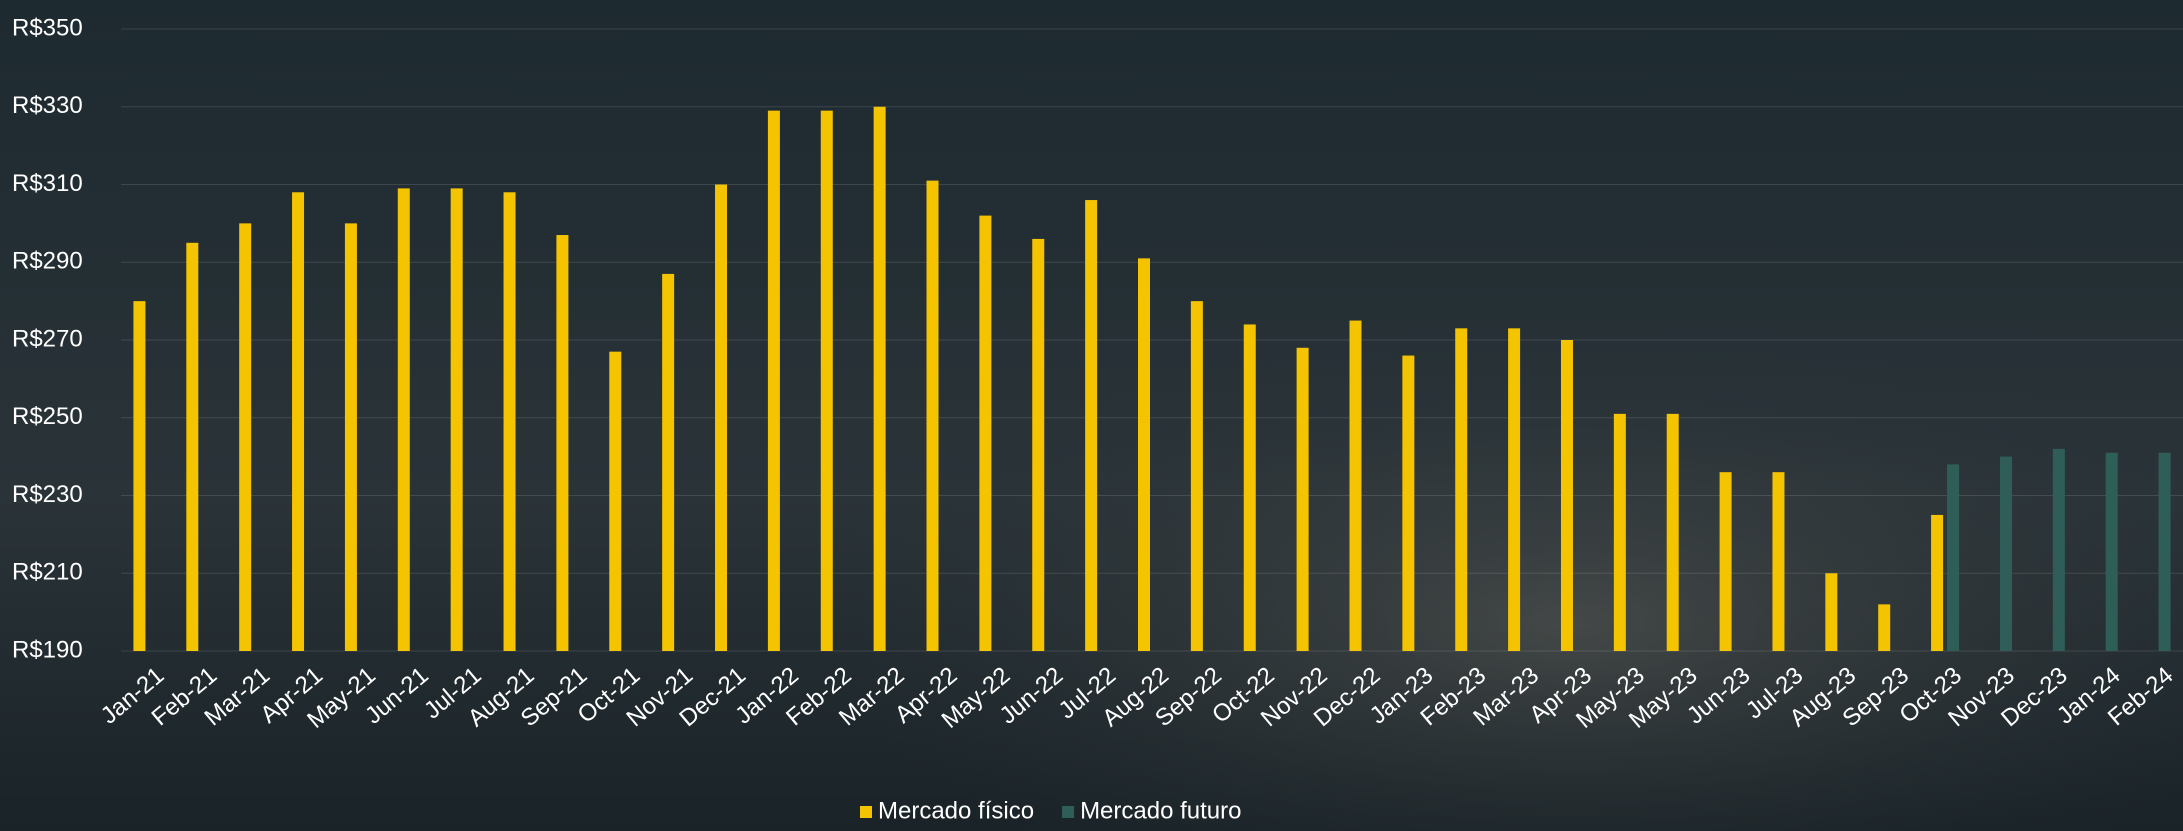 This screenshot has width=2183, height=831. I want to click on legend-label: Mercado futuro, so click(1160, 810).